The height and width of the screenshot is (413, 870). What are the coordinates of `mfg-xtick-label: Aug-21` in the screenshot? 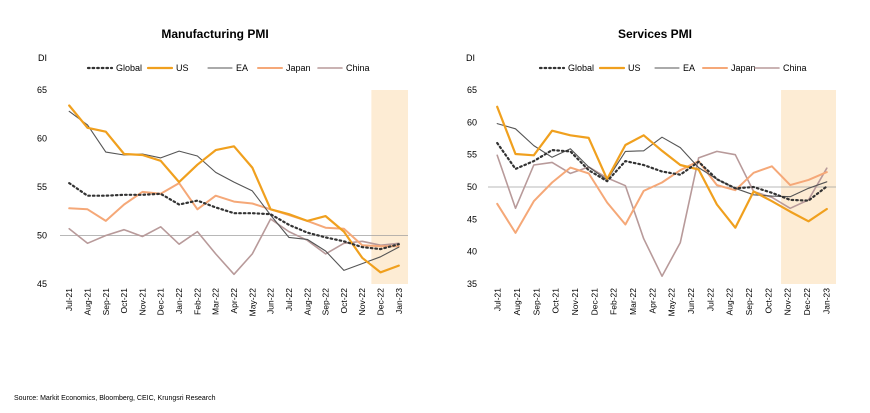 It's located at (87, 302).